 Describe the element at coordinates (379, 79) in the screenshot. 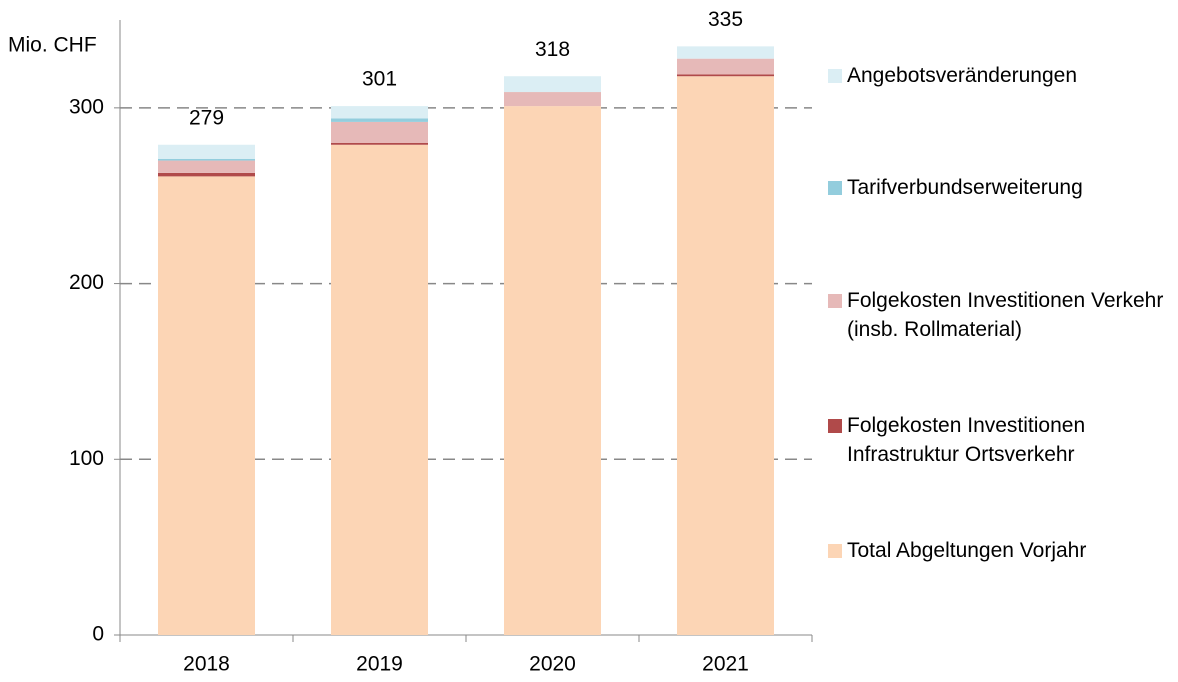

I see `total-label: 301` at that location.